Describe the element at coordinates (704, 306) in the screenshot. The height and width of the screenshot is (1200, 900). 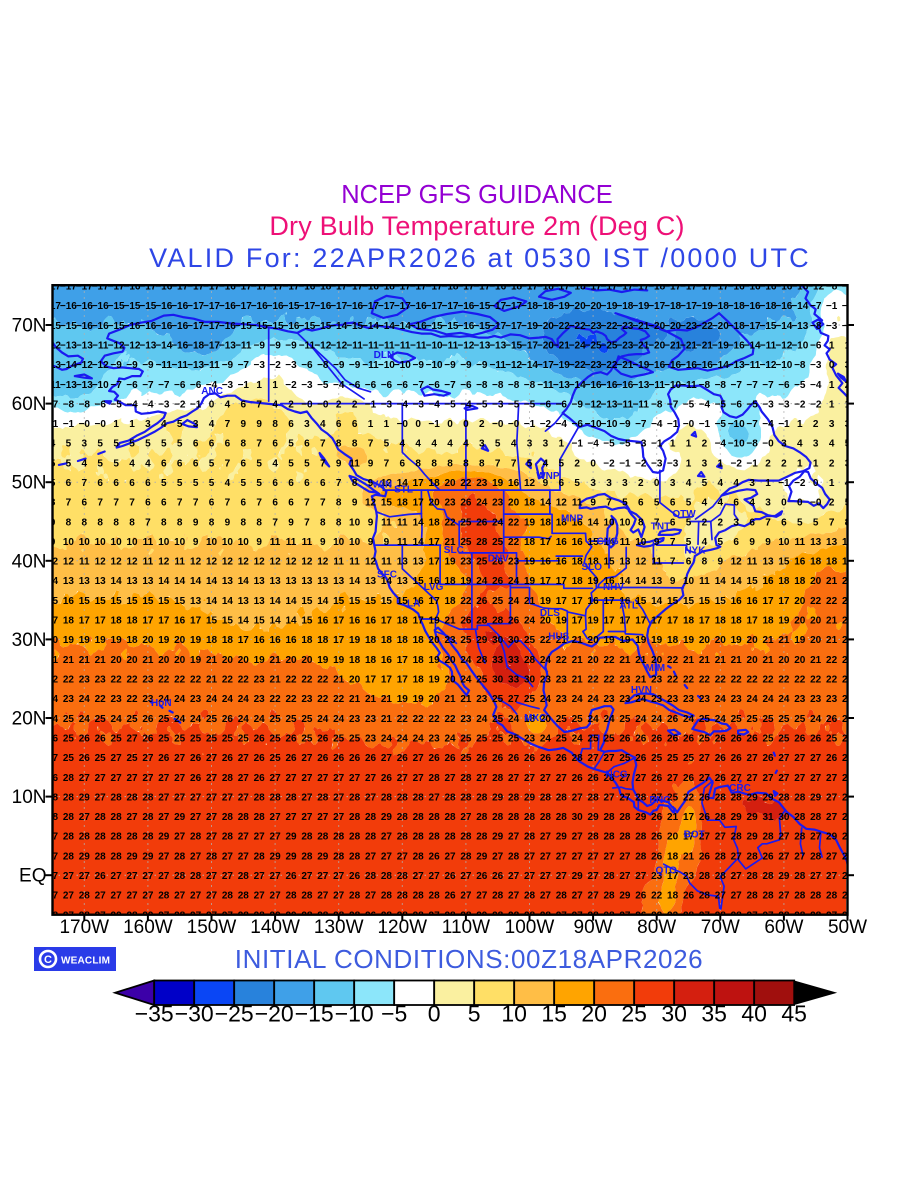
I see `svg-text: −19` at that location.